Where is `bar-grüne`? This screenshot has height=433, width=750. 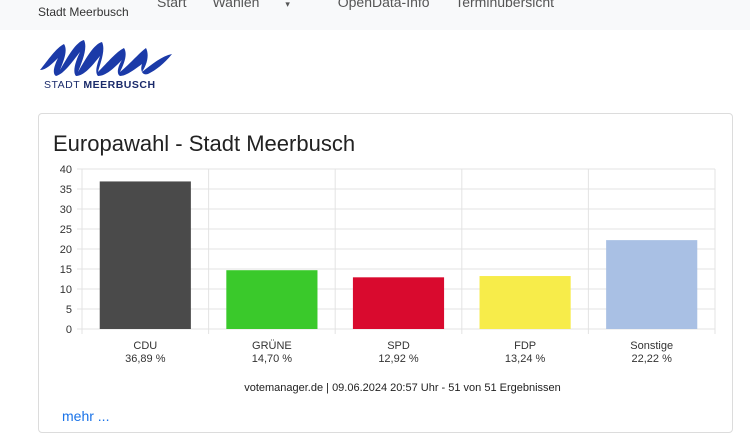 bar-grüne is located at coordinates (272, 299).